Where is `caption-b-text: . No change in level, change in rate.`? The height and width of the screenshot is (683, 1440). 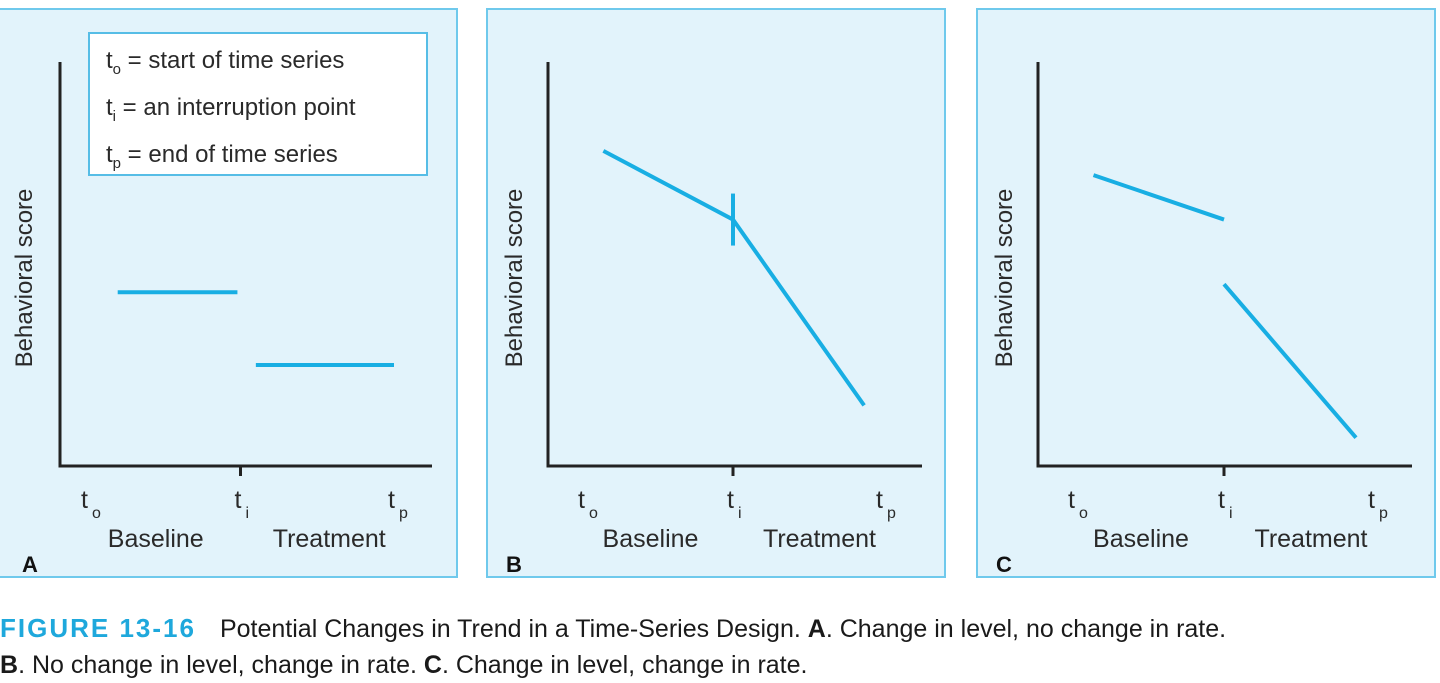 caption-b-text: . No change in level, change in rate. is located at coordinates (217, 665).